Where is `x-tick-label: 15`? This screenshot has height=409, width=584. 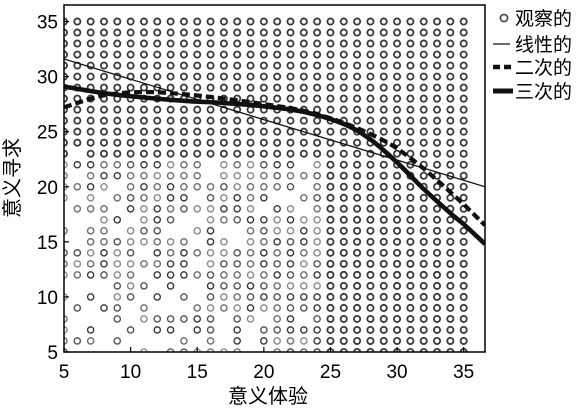 x-tick-label: 15 is located at coordinates (197, 372).